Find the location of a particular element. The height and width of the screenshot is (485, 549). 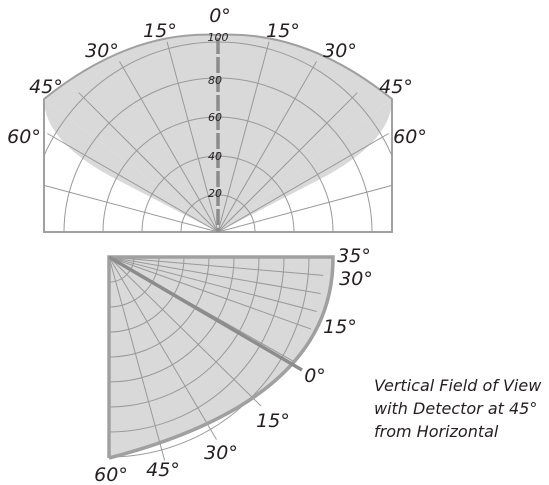

angle-label-30: 30° is located at coordinates (356, 279).